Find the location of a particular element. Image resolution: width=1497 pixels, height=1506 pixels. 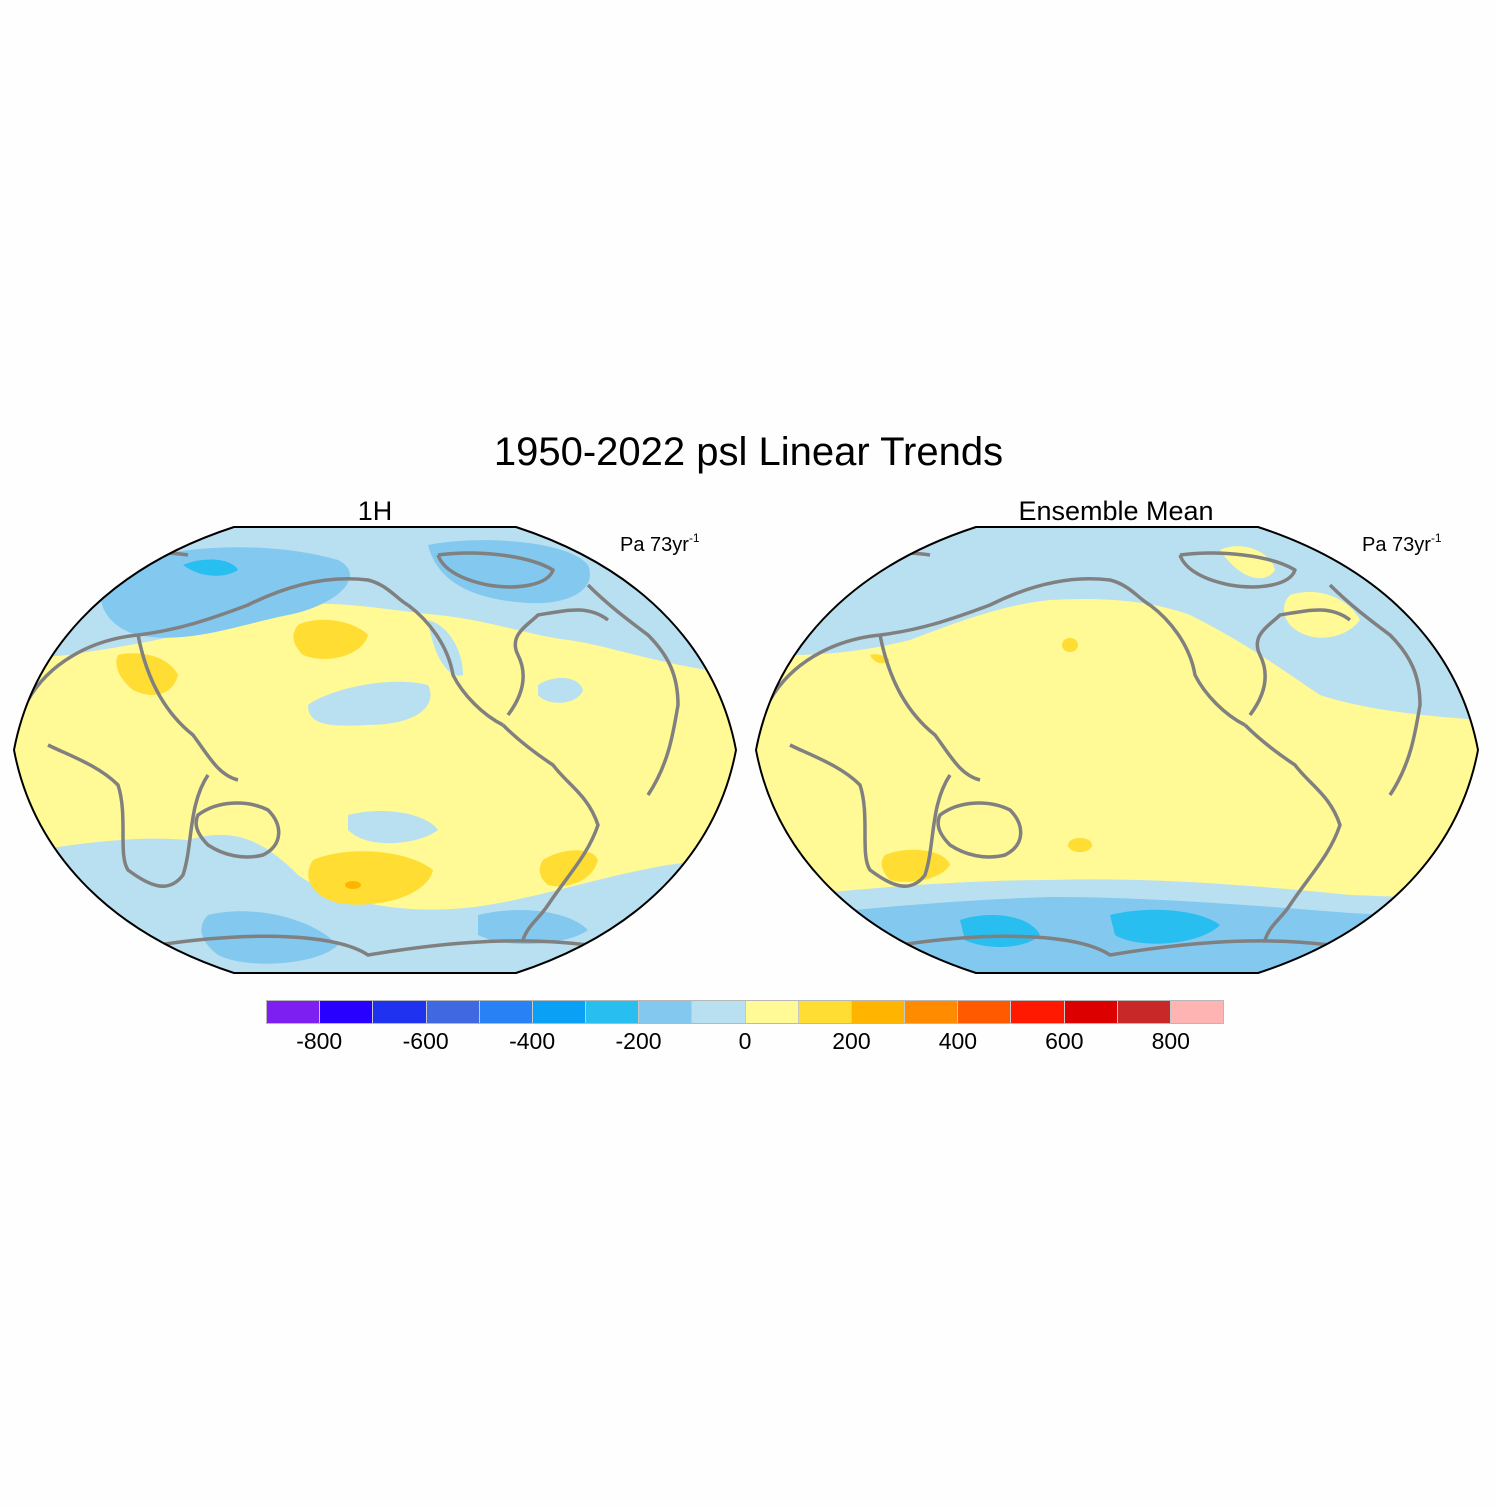

south-indian-positive is located at coordinates (915, 865).